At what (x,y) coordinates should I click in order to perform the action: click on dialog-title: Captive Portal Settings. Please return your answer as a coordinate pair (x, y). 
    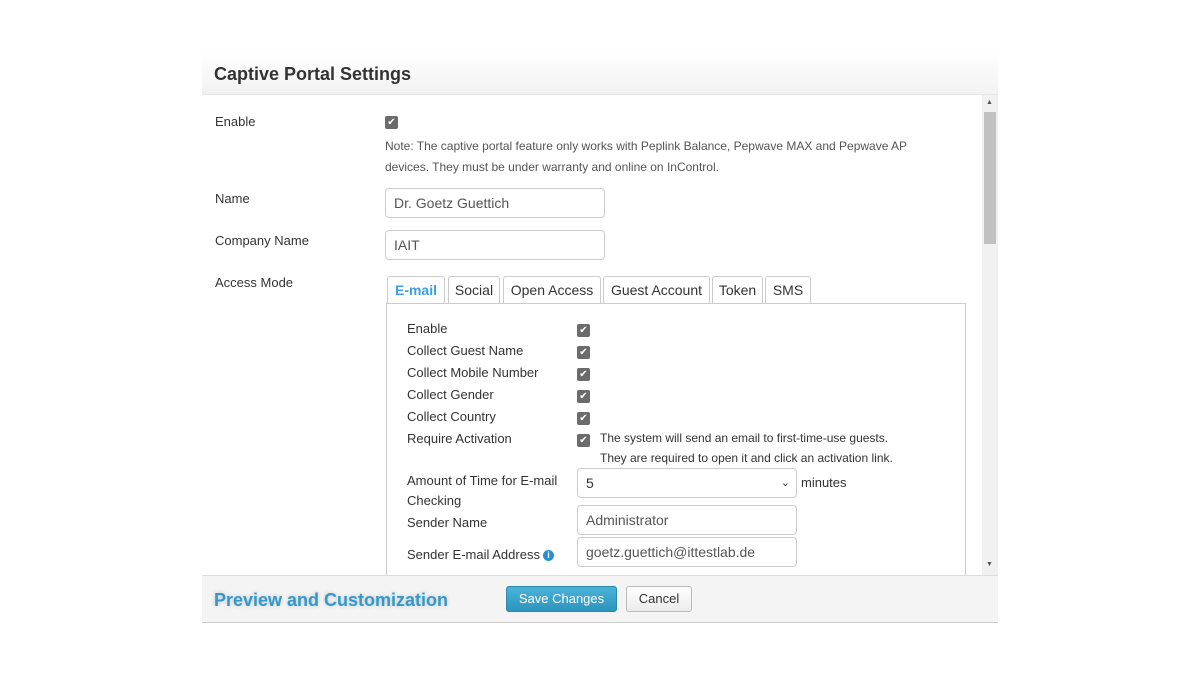
    Looking at the image, I should click on (313, 74).